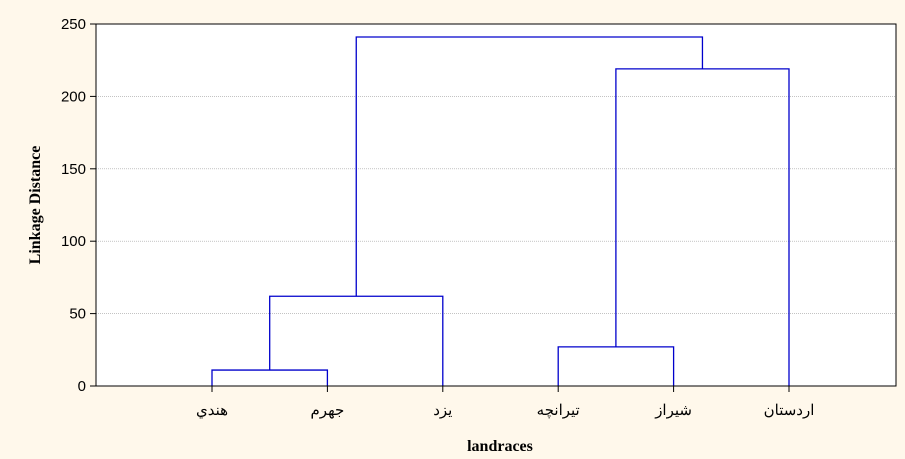  Describe the element at coordinates (73, 169) in the screenshot. I see `y-tick-label-3: 150` at that location.